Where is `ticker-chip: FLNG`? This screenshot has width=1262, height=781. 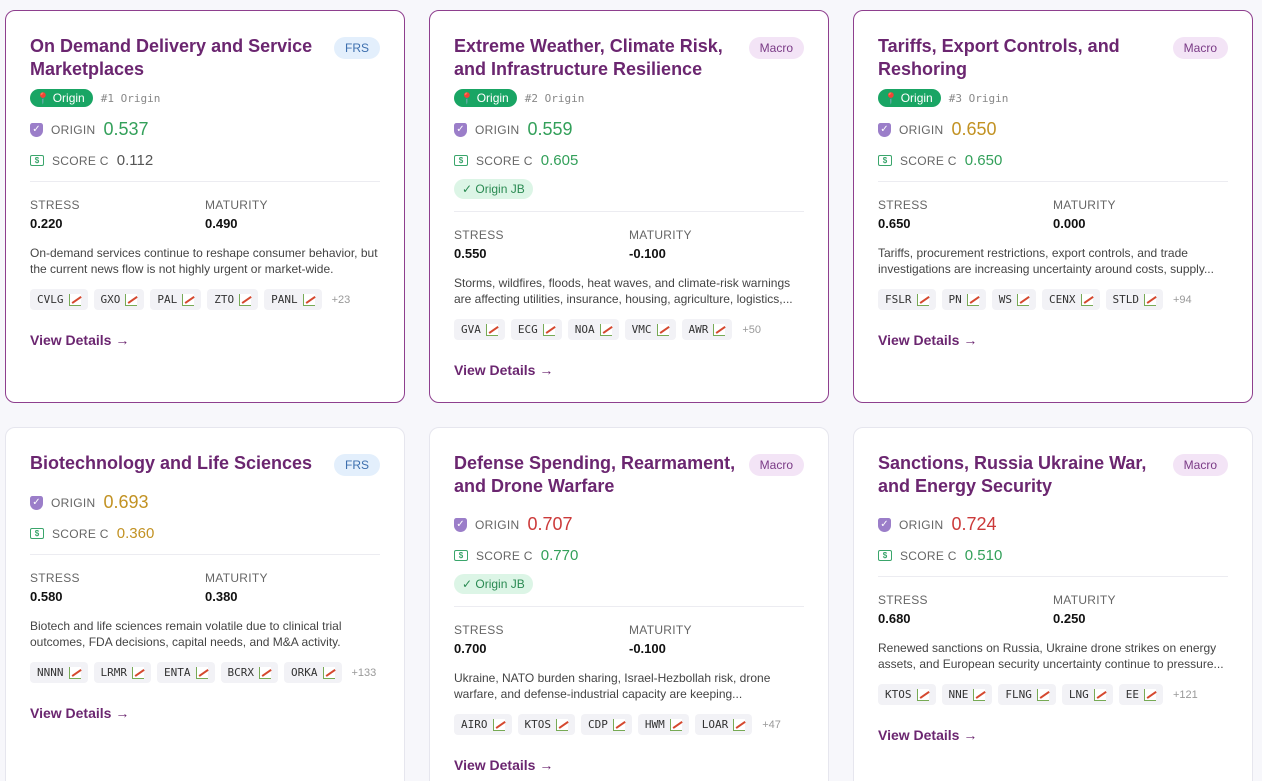 ticker-chip: FLNG is located at coordinates (1027, 694).